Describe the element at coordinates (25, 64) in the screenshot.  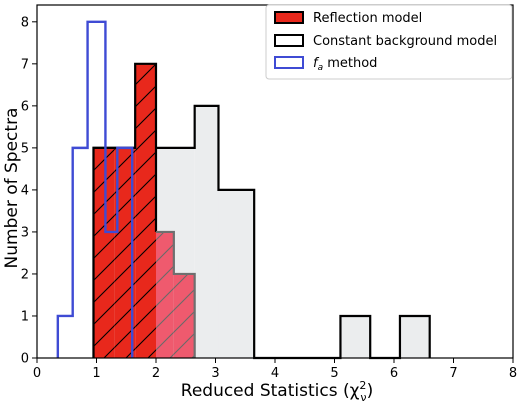
I see `y-tick-label: 7` at that location.